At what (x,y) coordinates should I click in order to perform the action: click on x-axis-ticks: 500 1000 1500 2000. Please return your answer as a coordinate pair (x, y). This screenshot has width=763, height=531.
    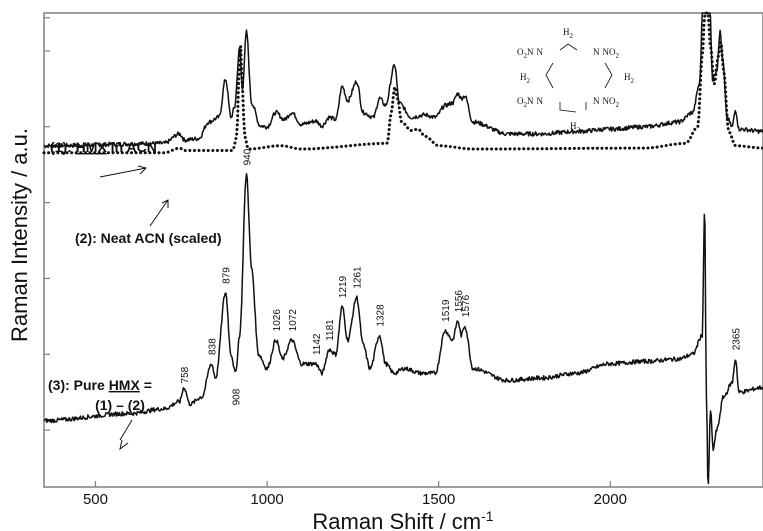
    Looking at the image, I should click on (355, 494).